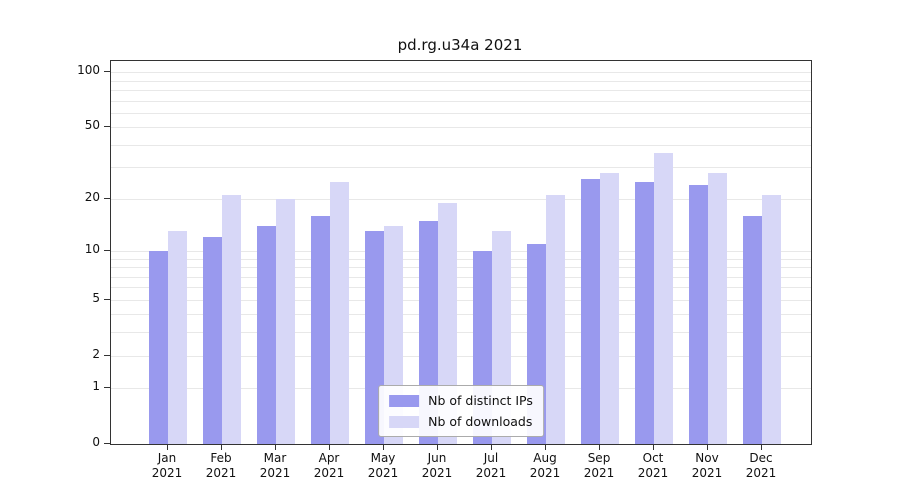  Describe the element at coordinates (88, 70) in the screenshot. I see `y-axis-tick-label: 100` at that location.